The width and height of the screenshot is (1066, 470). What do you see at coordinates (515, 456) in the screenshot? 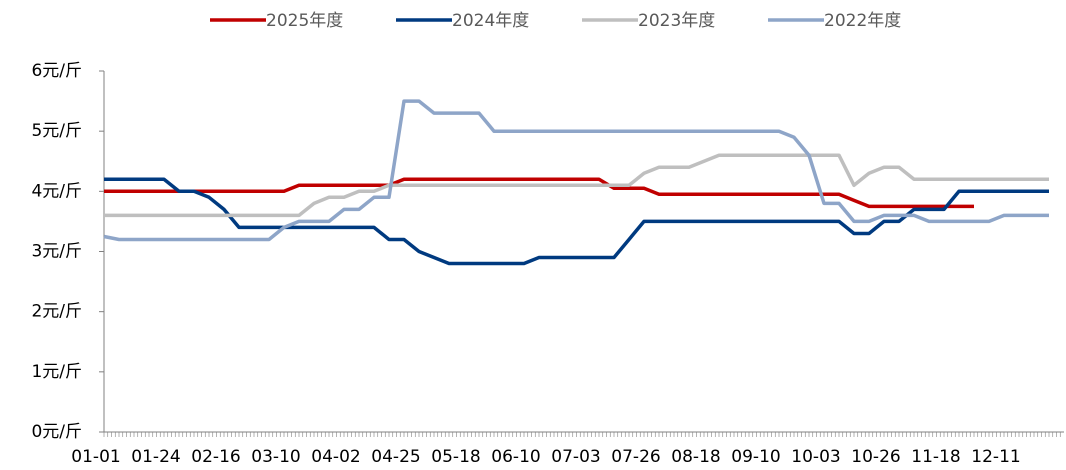
I see `x-tick-label: 06-10` at bounding box center [515, 456].